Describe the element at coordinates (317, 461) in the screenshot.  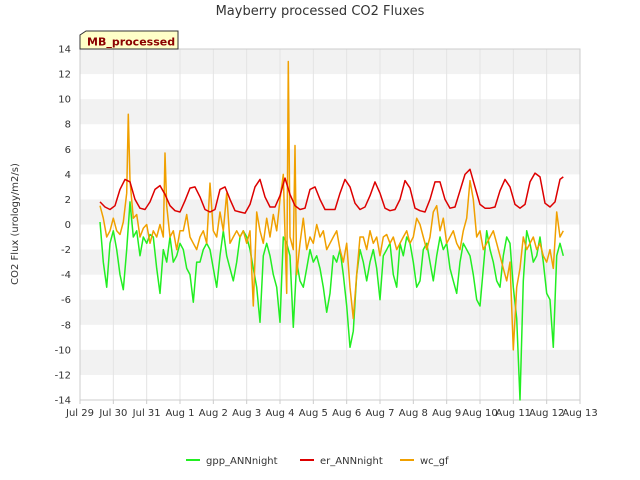
I see `legend: gpp_ANNnight er_ANNnight wc_gf` at that location.